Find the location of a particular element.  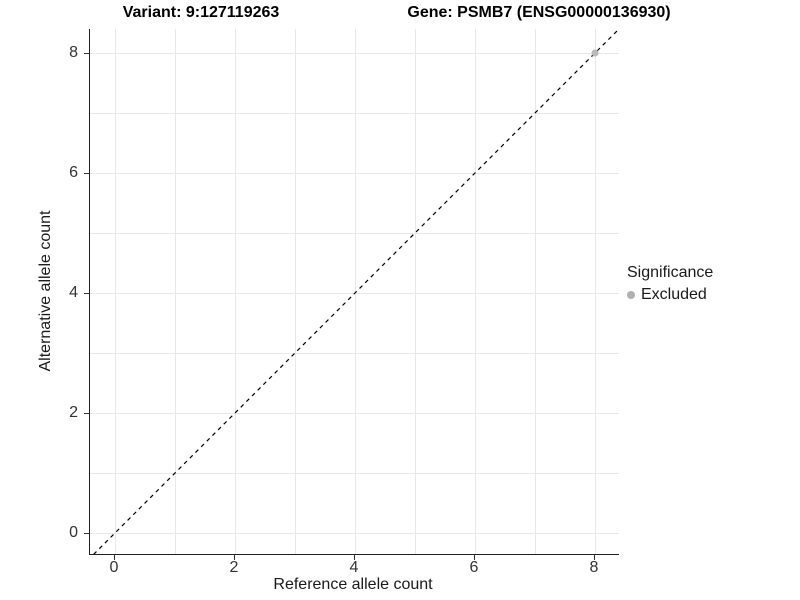

y-tick-label-4: 4 is located at coordinates (73, 292).